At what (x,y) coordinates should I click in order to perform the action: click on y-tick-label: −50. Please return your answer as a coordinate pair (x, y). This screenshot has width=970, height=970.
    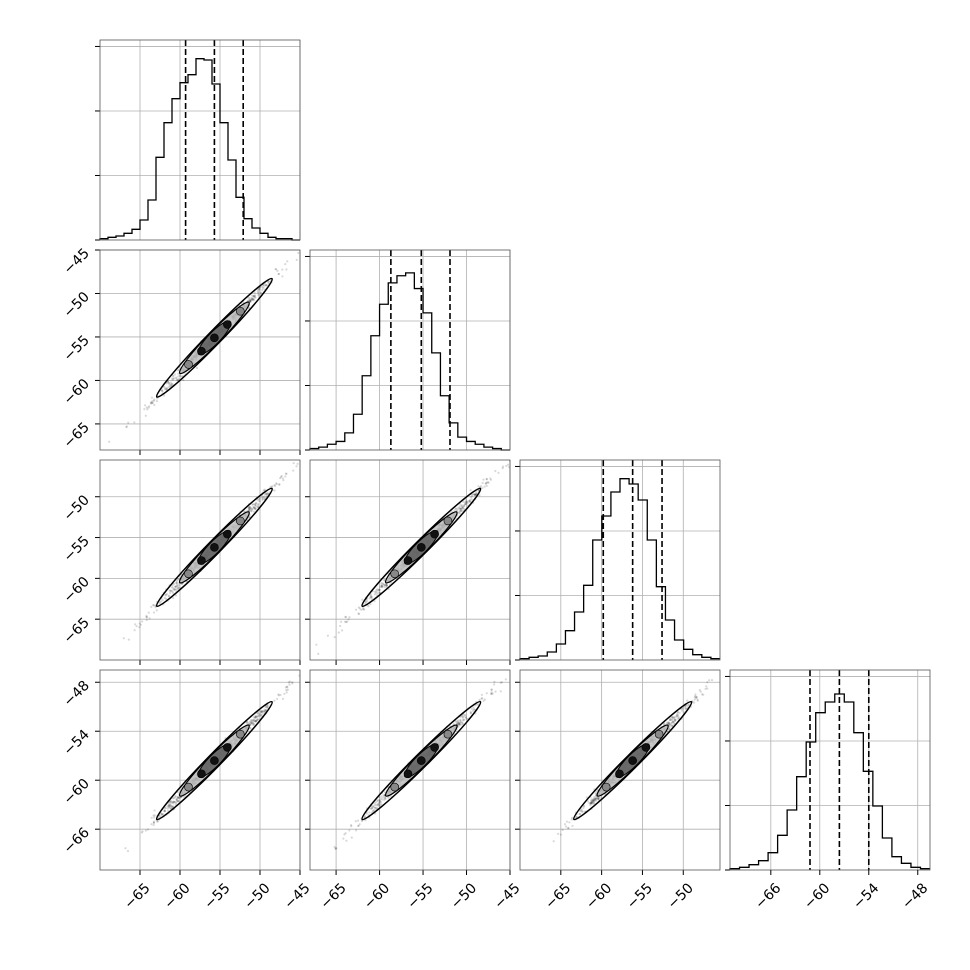
    Looking at the image, I should click on (77, 305).